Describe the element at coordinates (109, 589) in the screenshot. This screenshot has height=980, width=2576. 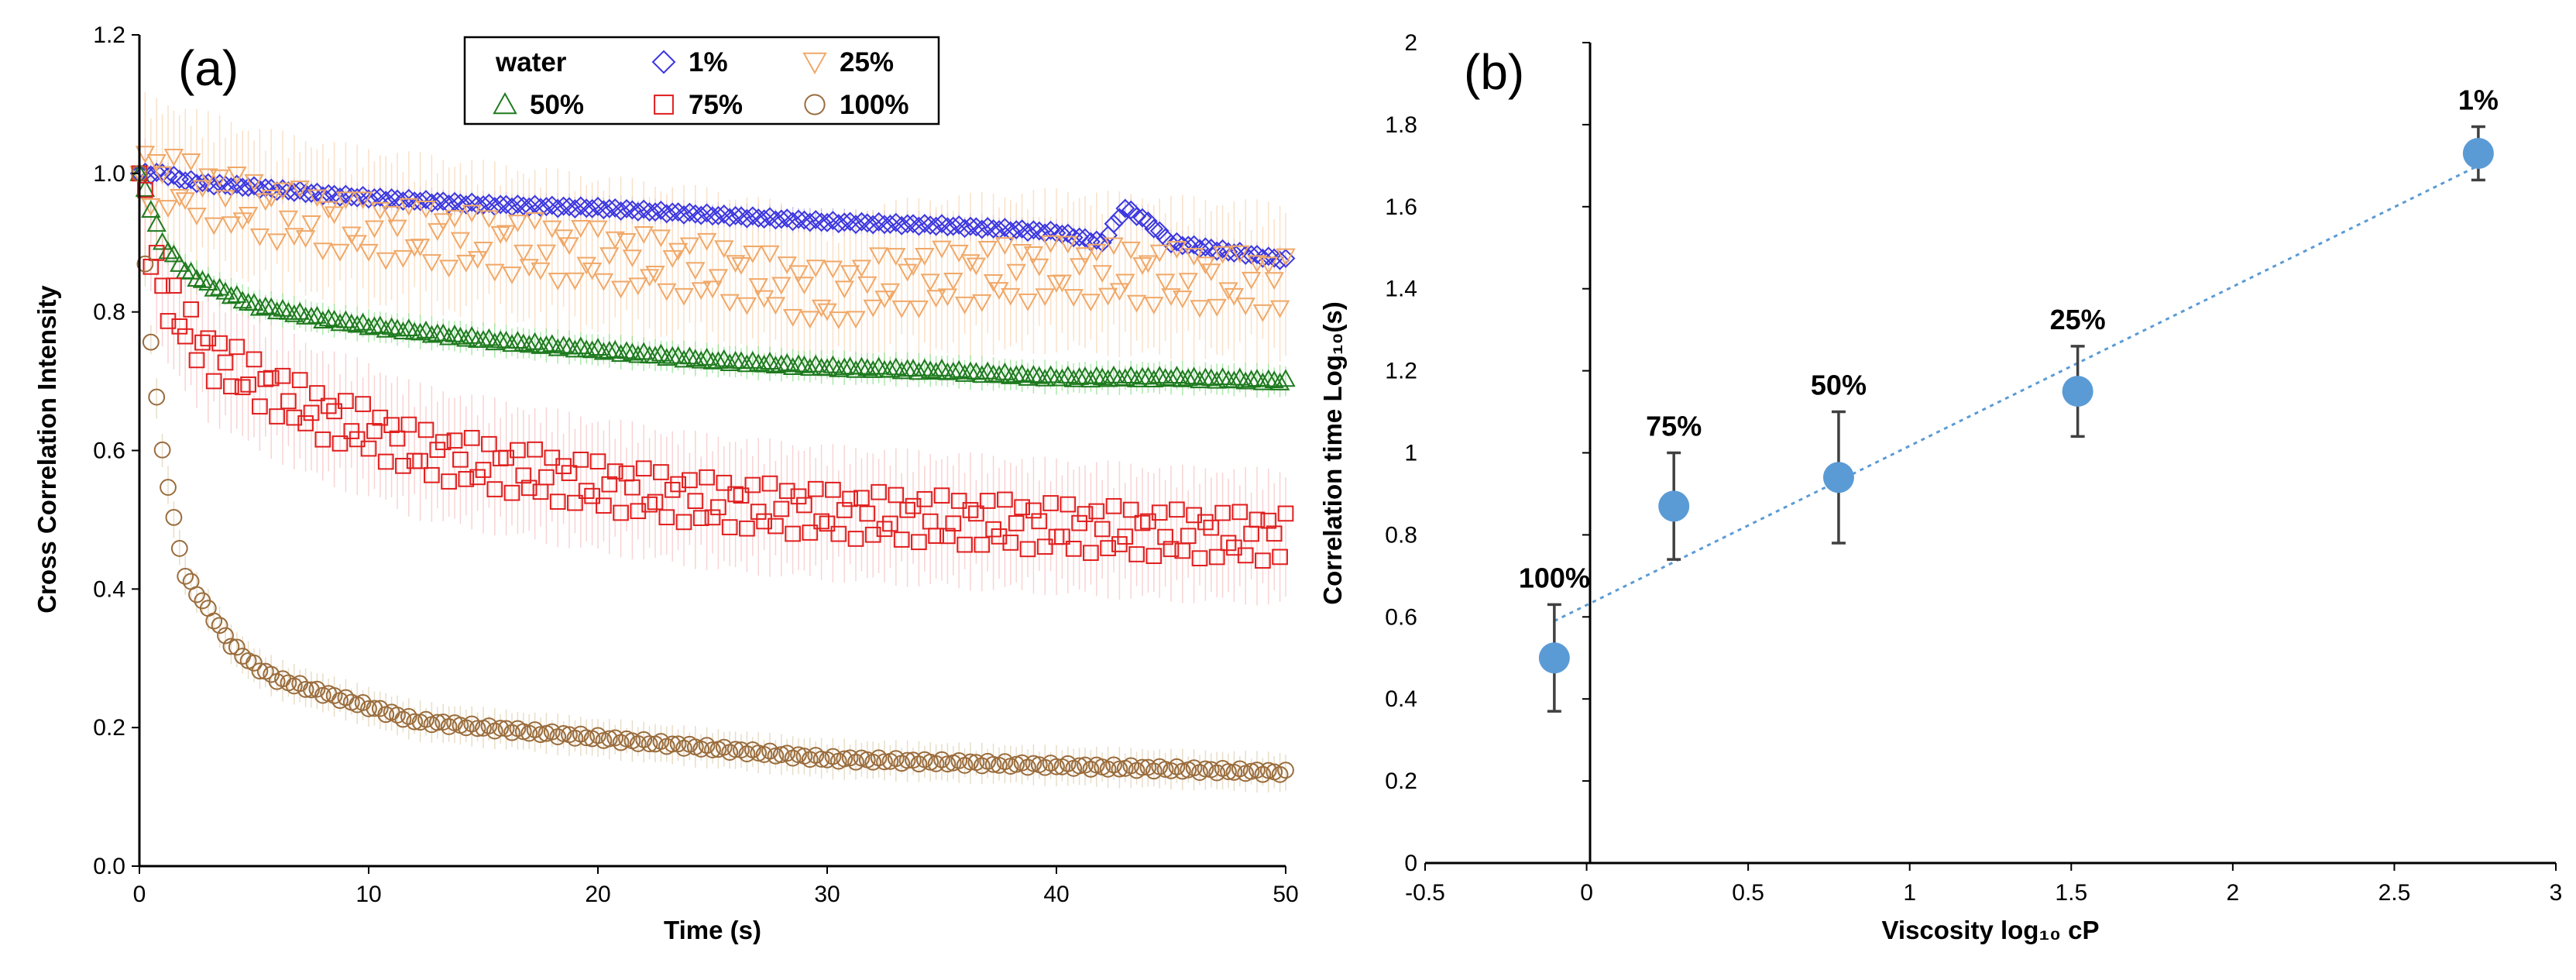
I see `a-y-tick-label: 0.4` at that location.